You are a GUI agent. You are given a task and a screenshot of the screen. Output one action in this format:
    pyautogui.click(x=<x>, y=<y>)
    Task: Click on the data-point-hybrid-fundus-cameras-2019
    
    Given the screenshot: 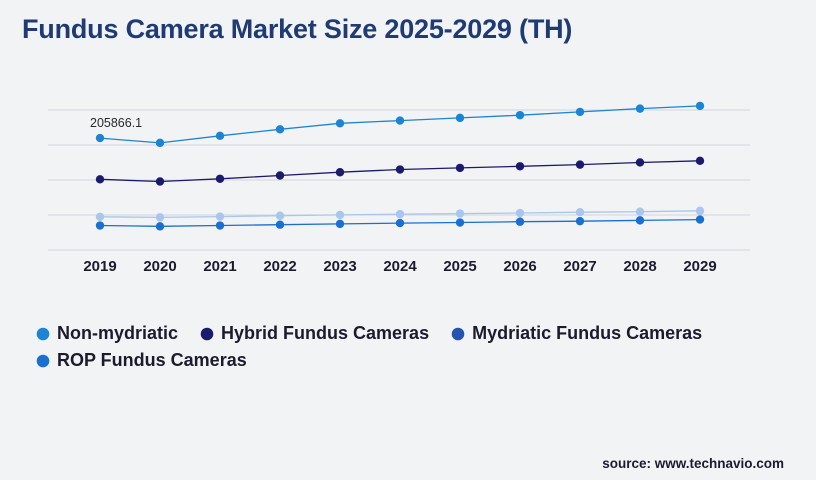 What is the action you would take?
    pyautogui.click(x=100, y=179)
    